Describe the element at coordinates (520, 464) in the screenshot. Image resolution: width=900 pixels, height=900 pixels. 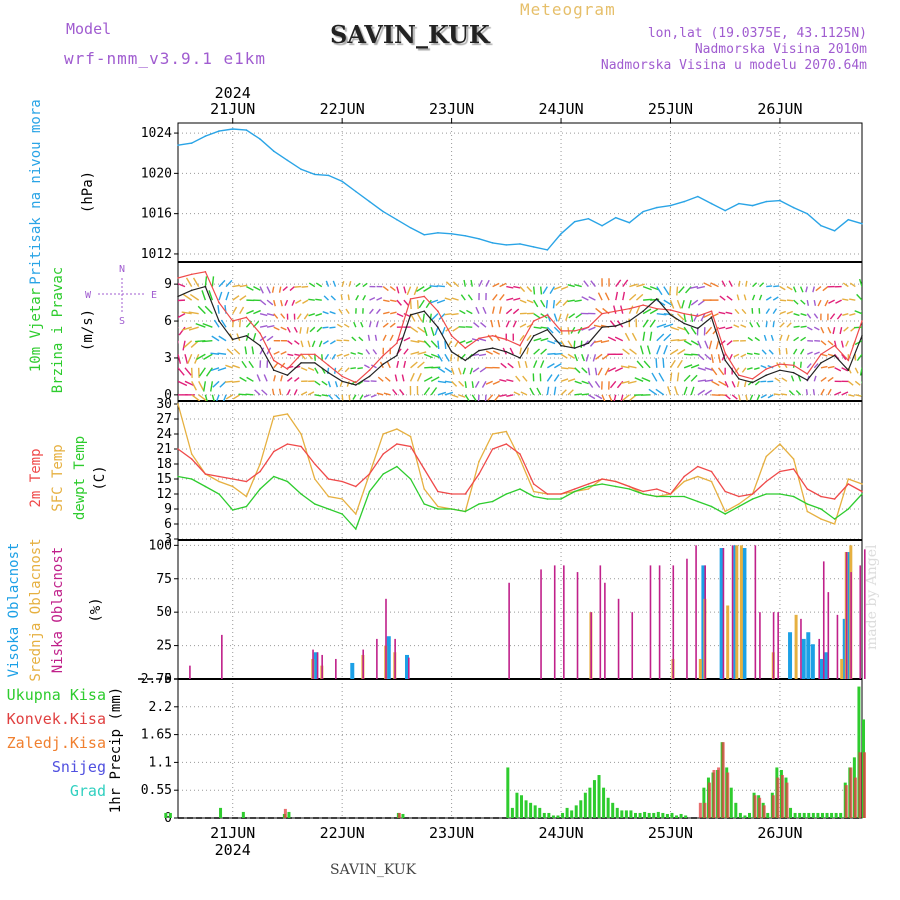
I see `sfc-temp-line` at that location.